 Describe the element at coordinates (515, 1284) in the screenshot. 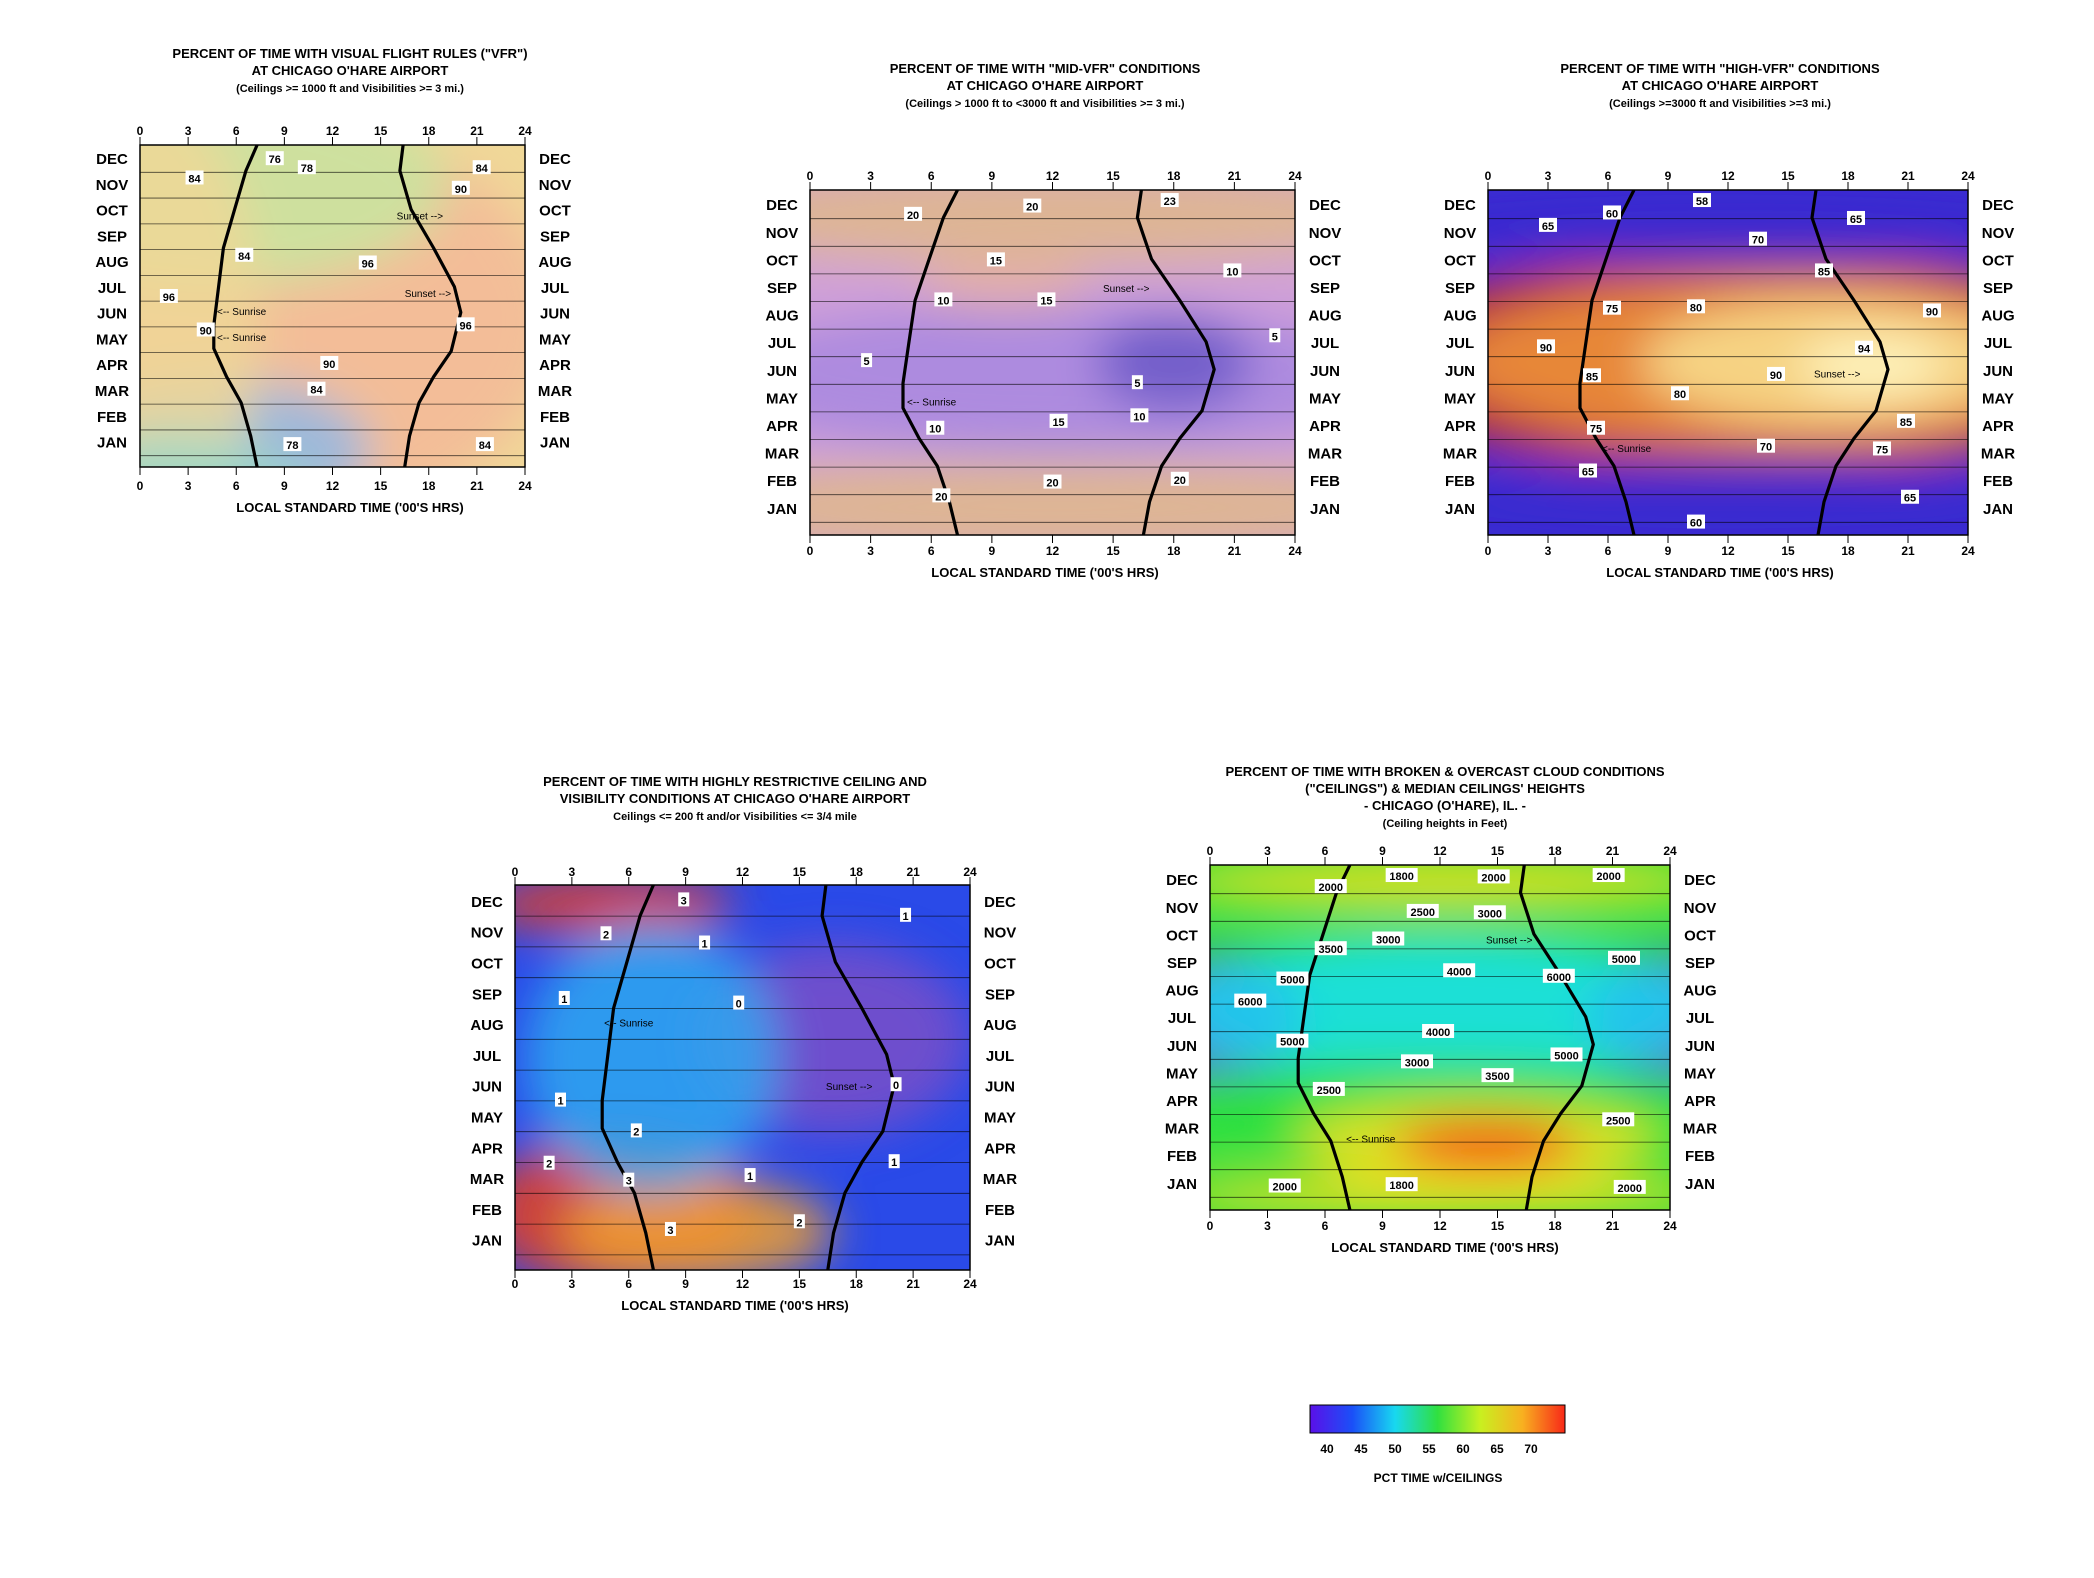

I see `x-tick-label-bottom: 0` at that location.